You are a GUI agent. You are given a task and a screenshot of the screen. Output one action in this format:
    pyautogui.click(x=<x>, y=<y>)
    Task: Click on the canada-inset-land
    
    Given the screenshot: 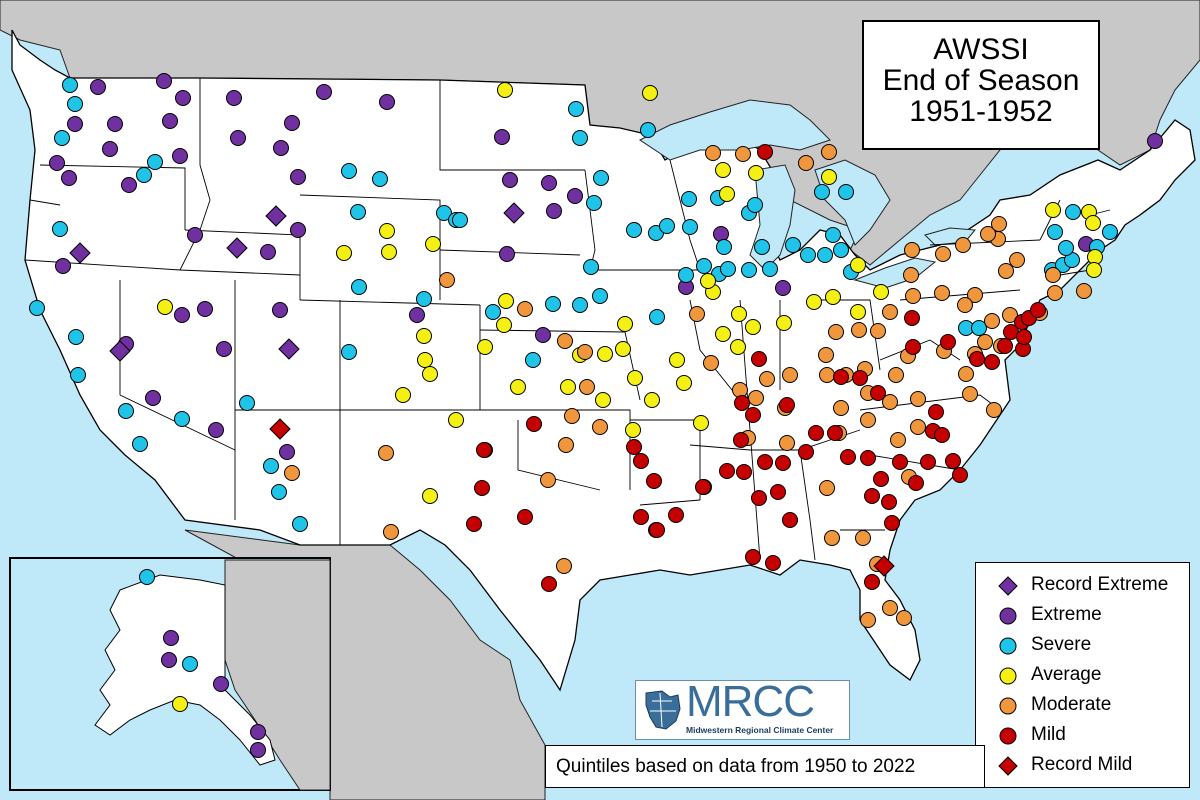 What is the action you would take?
    pyautogui.click(x=277, y=675)
    